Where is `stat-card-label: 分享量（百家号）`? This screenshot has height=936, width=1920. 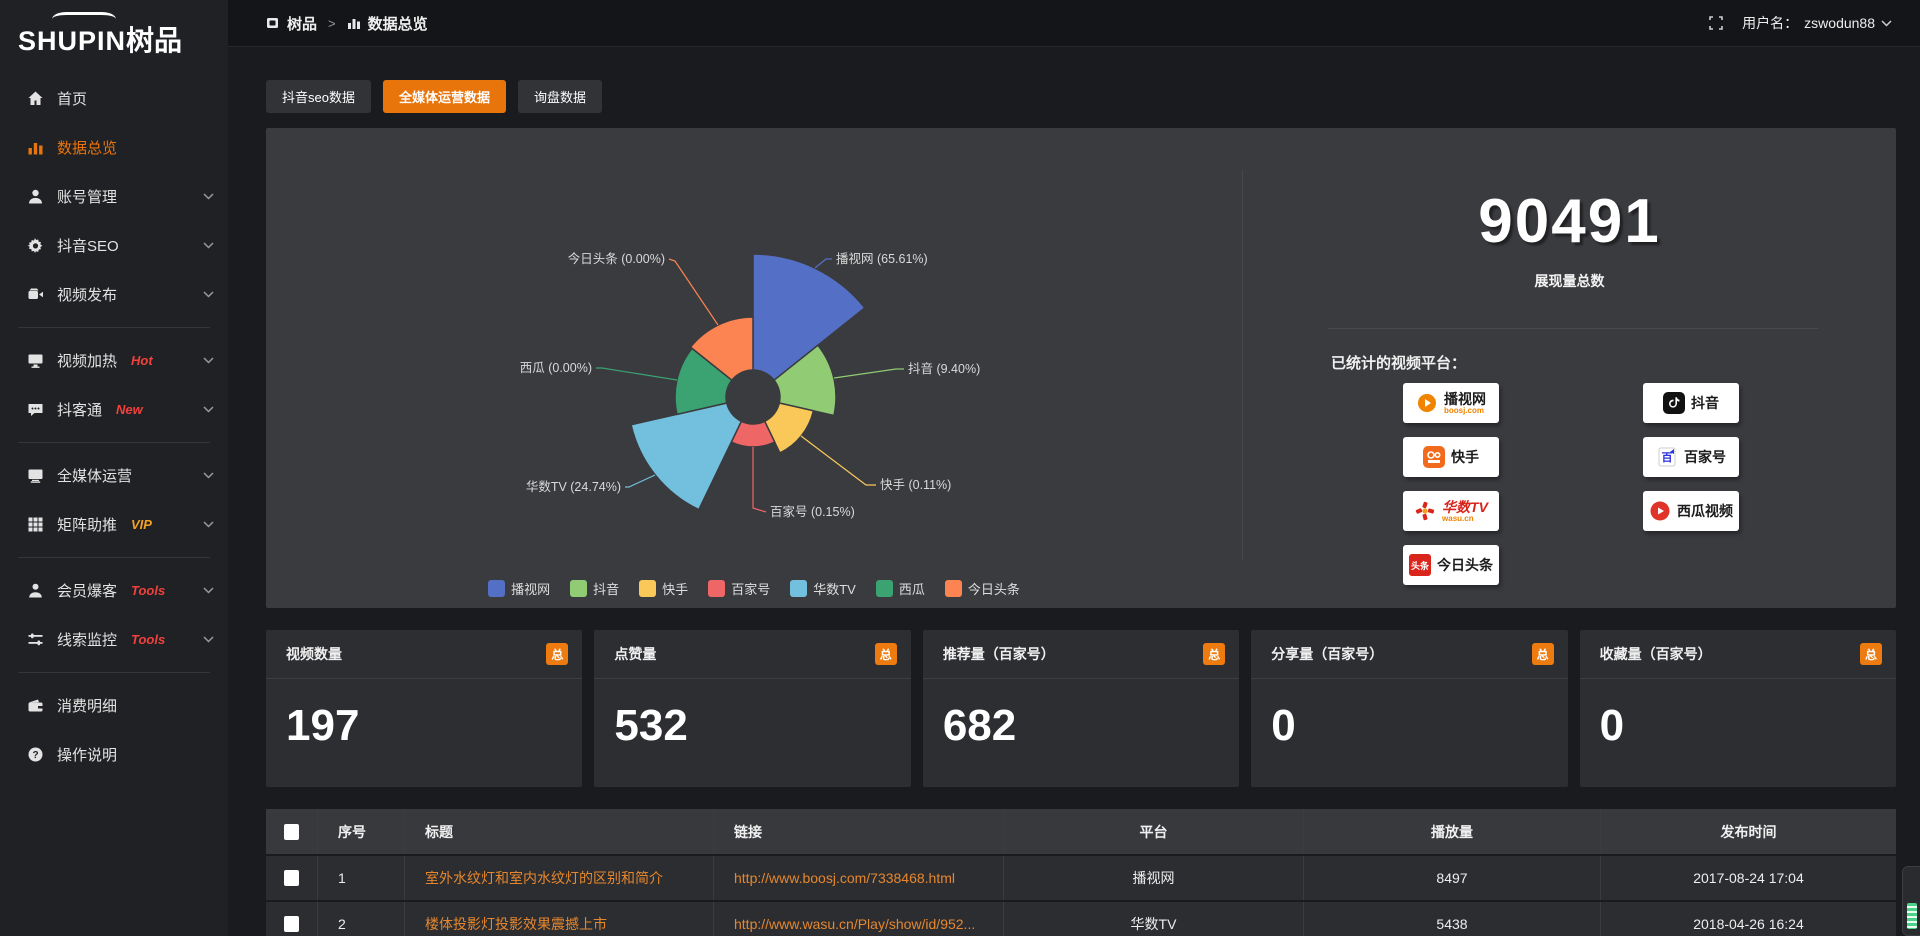
stat-card-label: 分享量（百家号） is located at coordinates (1327, 654).